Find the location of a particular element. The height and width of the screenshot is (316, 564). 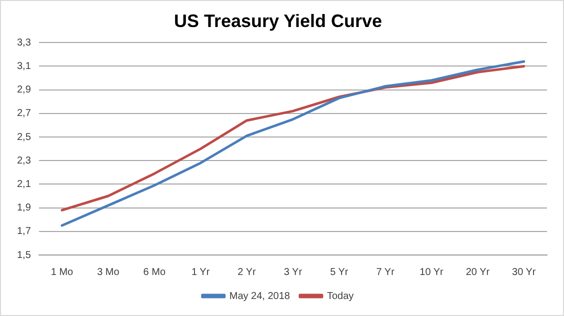

y-tick-label: 3,3 is located at coordinates (24, 42).